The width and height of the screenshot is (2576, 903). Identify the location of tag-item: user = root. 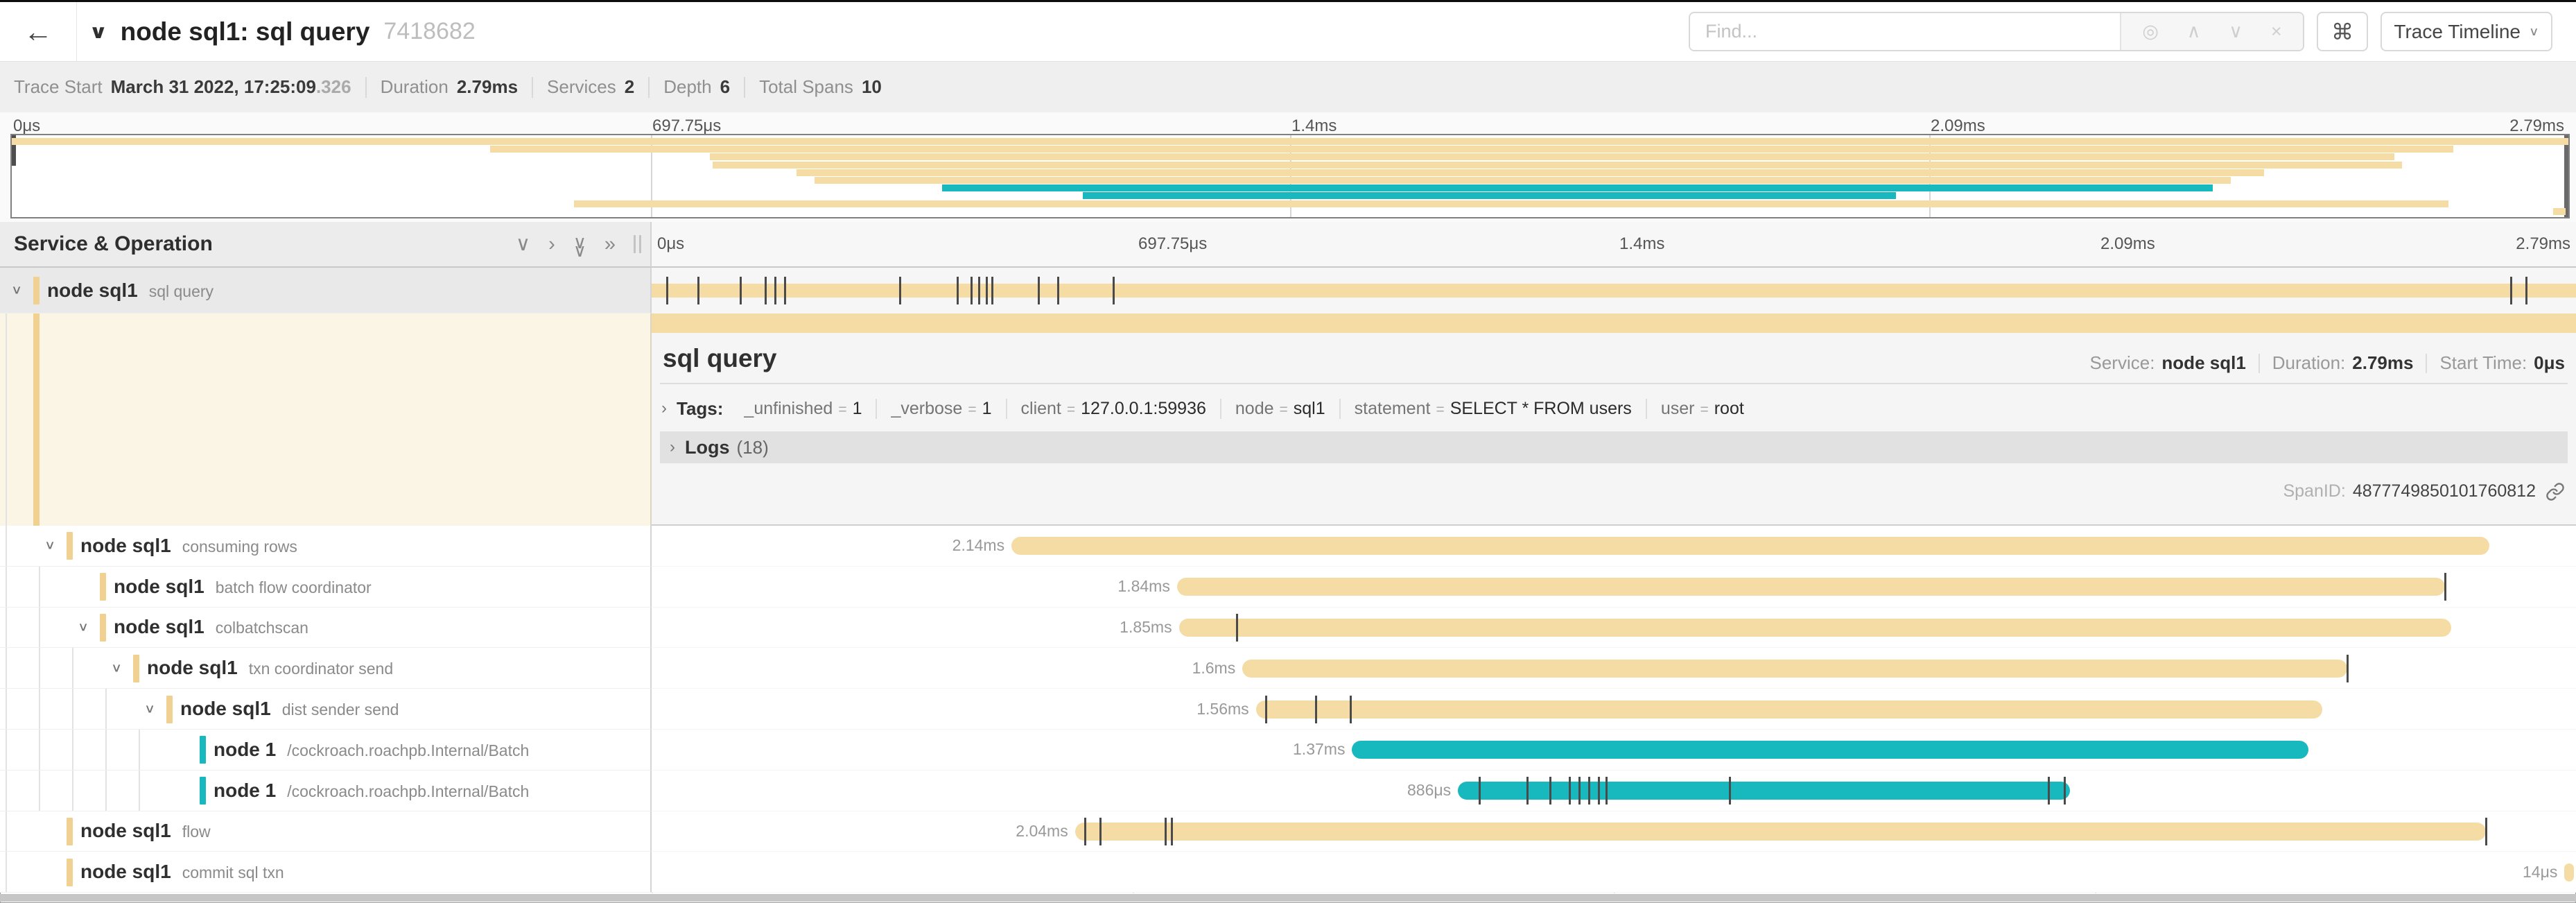
(1701, 409).